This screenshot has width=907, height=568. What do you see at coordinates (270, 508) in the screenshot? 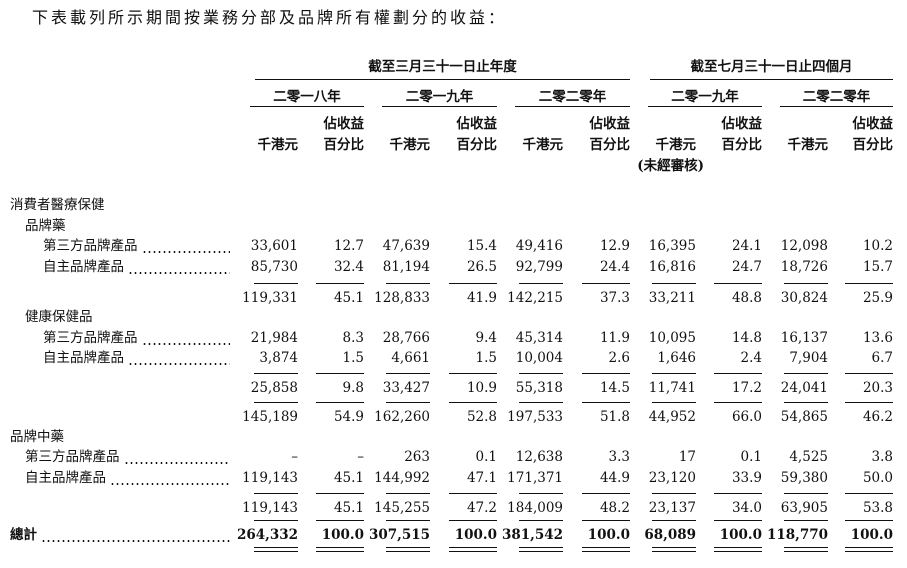
I see `cell: 119,143` at bounding box center [270, 508].